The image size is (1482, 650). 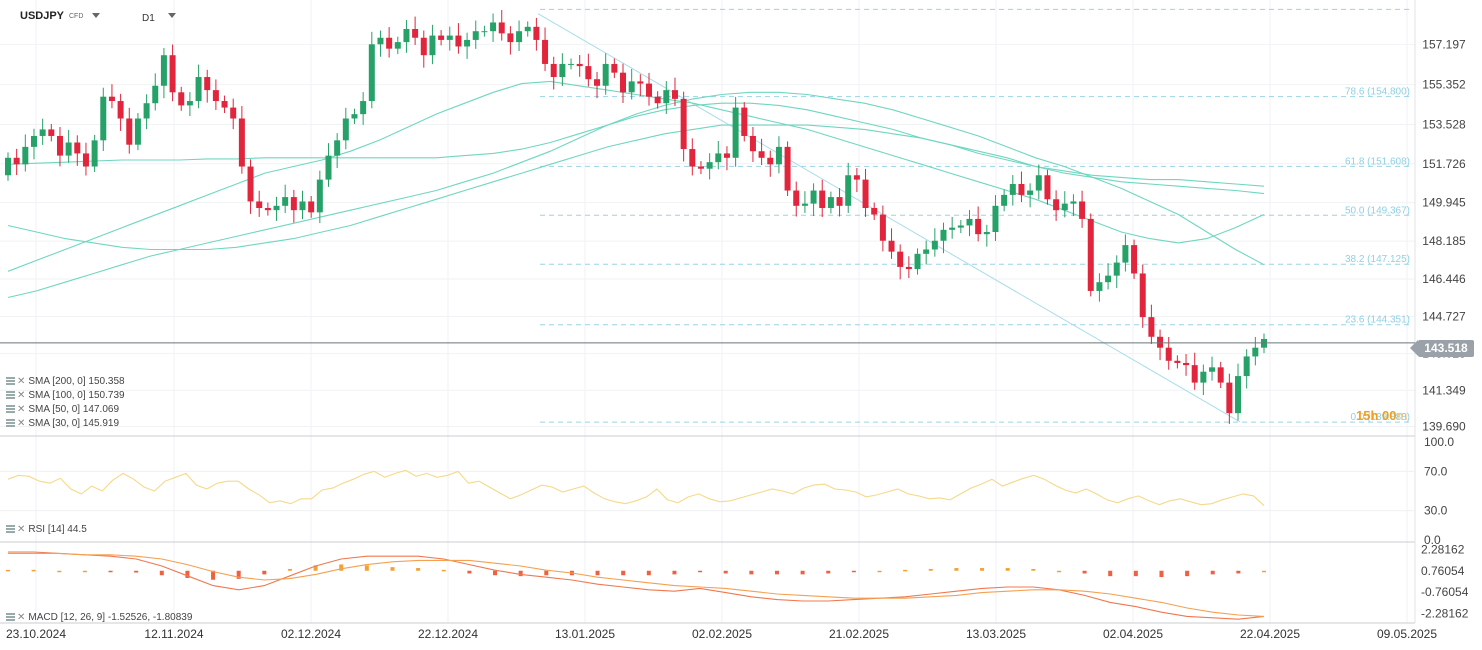 What do you see at coordinates (65, 396) in the screenshot?
I see `legend-sma100: ✕ SMA [100, 0] 150.739` at bounding box center [65, 396].